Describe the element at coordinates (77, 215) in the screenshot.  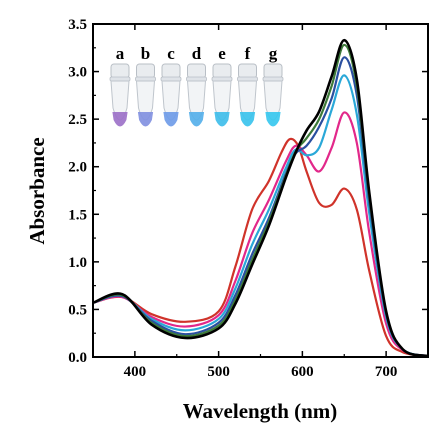
I see `y-tick-label: 1.5` at that location.